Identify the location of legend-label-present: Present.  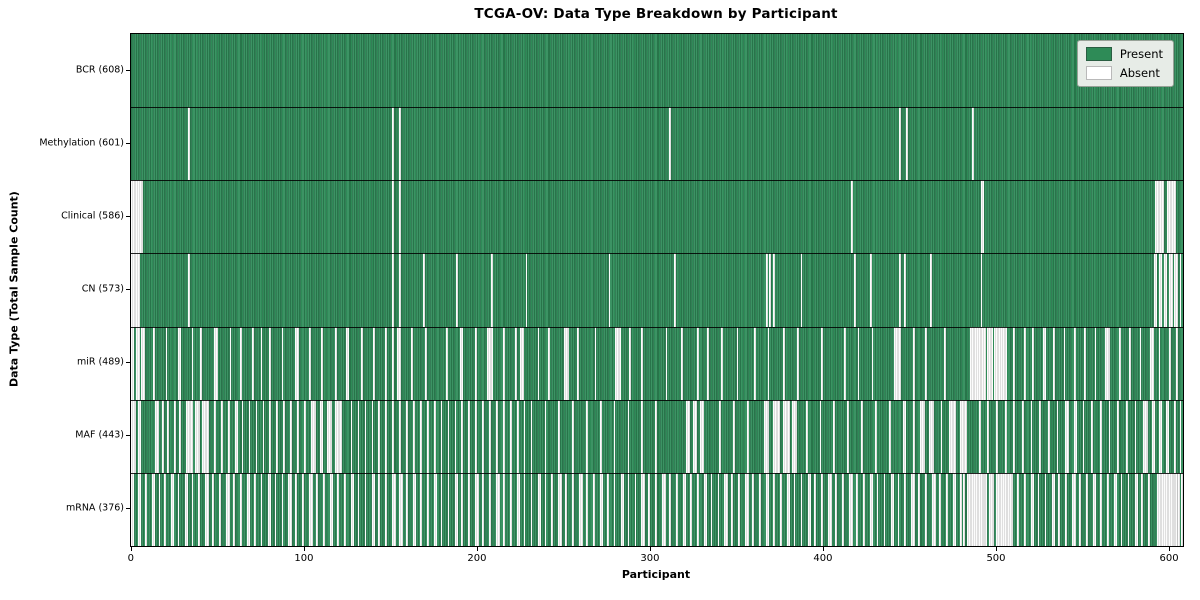
(1141, 54).